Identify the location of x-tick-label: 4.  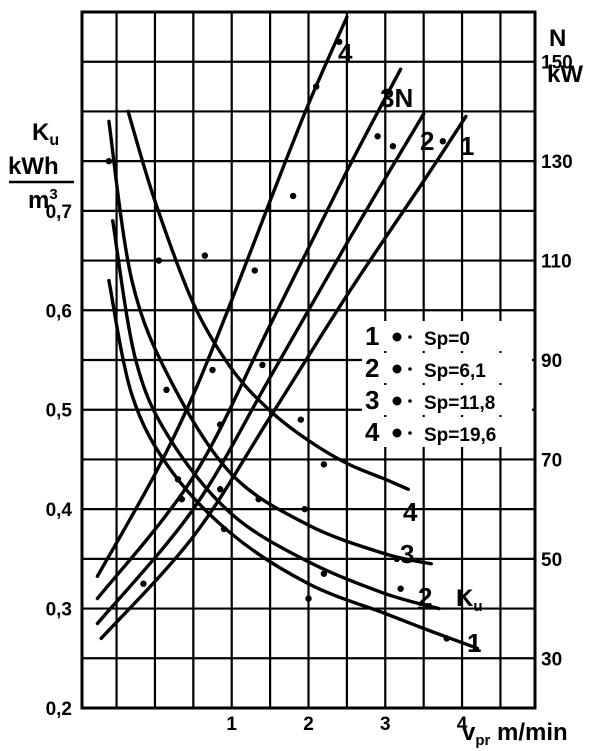
(462, 724).